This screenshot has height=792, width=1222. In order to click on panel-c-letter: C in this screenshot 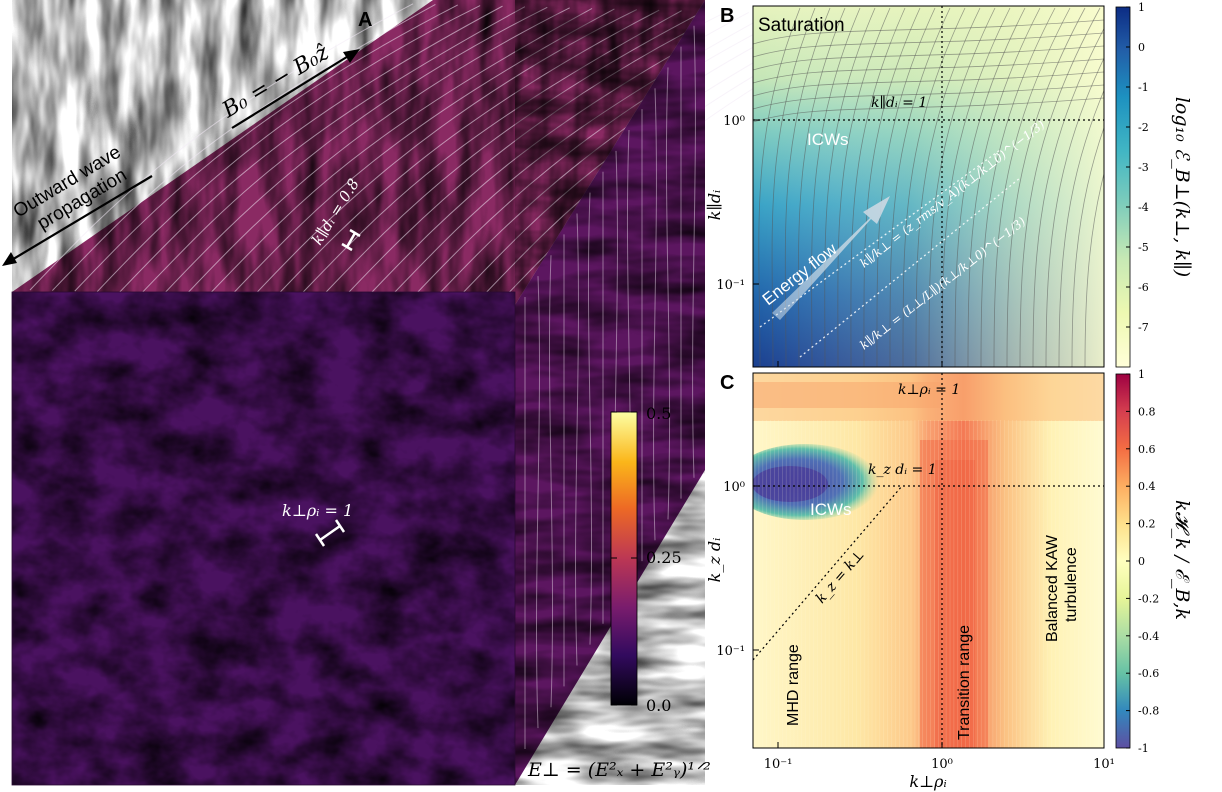, I will do `click(727, 383)`.